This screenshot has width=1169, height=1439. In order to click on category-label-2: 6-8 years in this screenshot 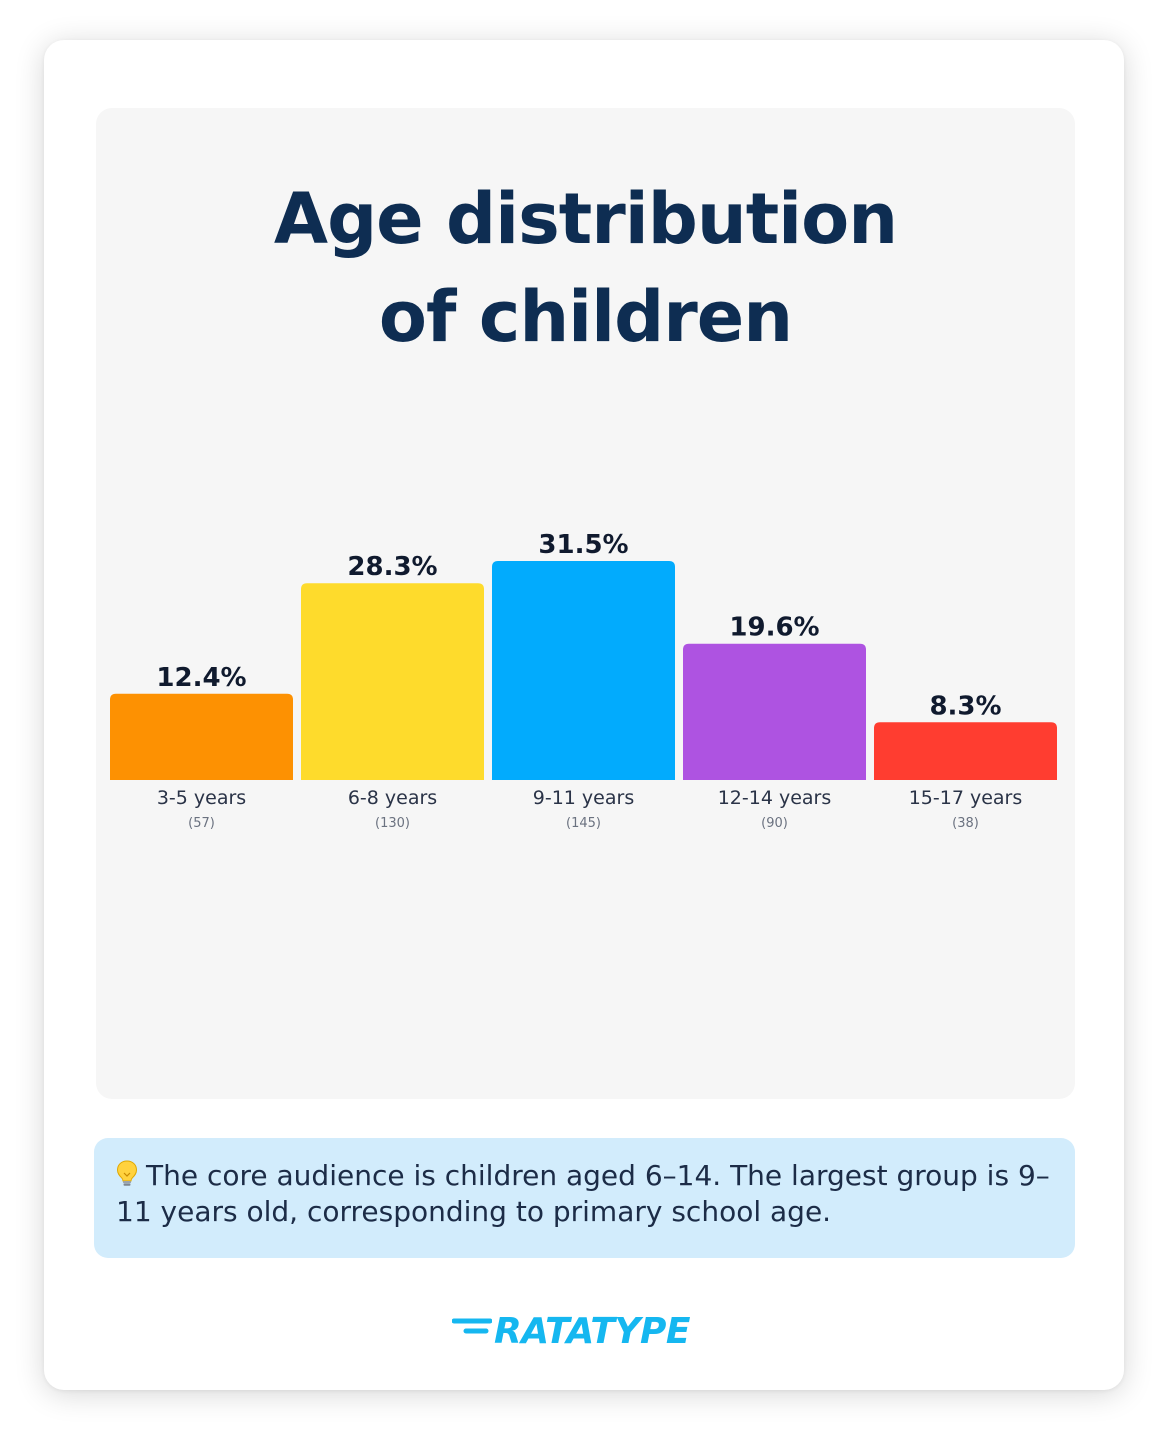, I will do `click(392, 798)`.